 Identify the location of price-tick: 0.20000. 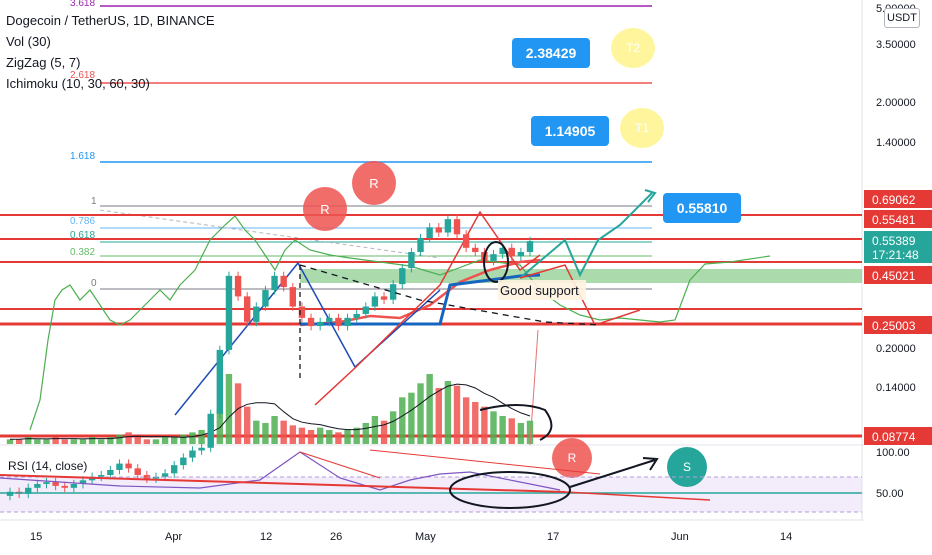
(896, 349).